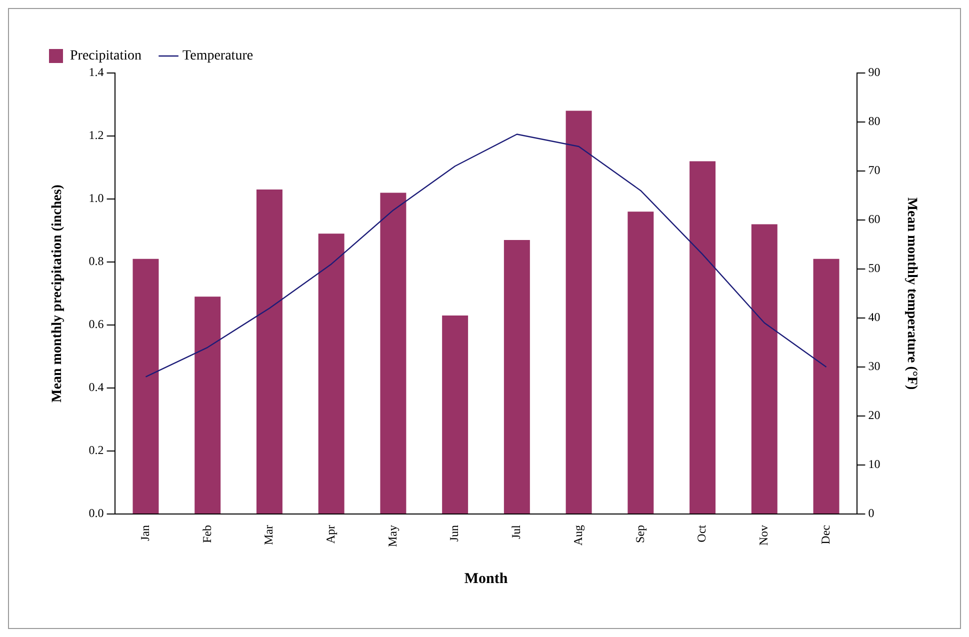 The image size is (969, 637). Describe the element at coordinates (96, 72) in the screenshot. I see `y-tick-label: 1.4` at that location.